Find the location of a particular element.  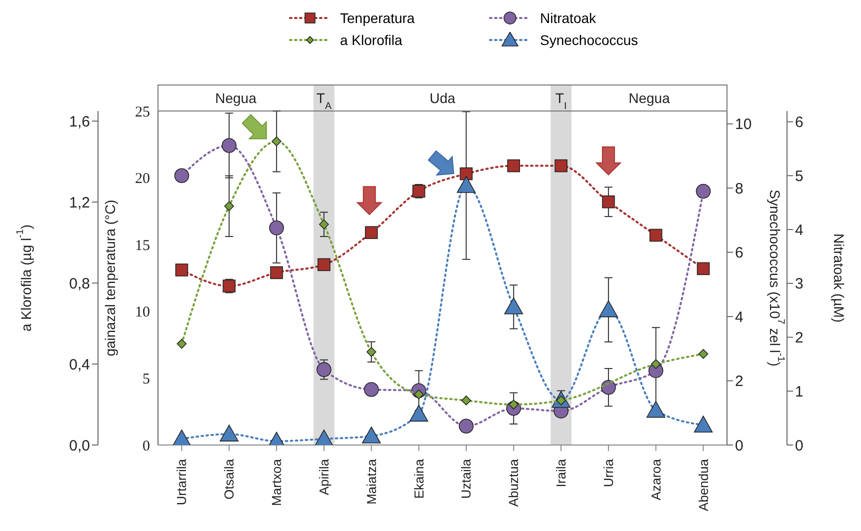

x-tick-label: Iraila is located at coordinates (561, 473).